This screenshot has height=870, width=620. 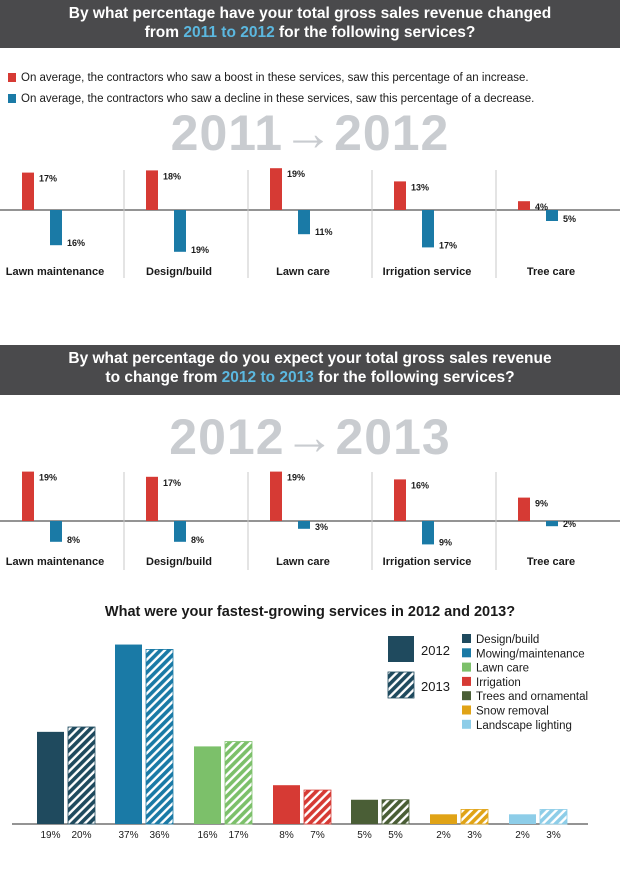 What do you see at coordinates (296, 174) in the screenshot?
I see `label-increase-lawn-care: 19%` at bounding box center [296, 174].